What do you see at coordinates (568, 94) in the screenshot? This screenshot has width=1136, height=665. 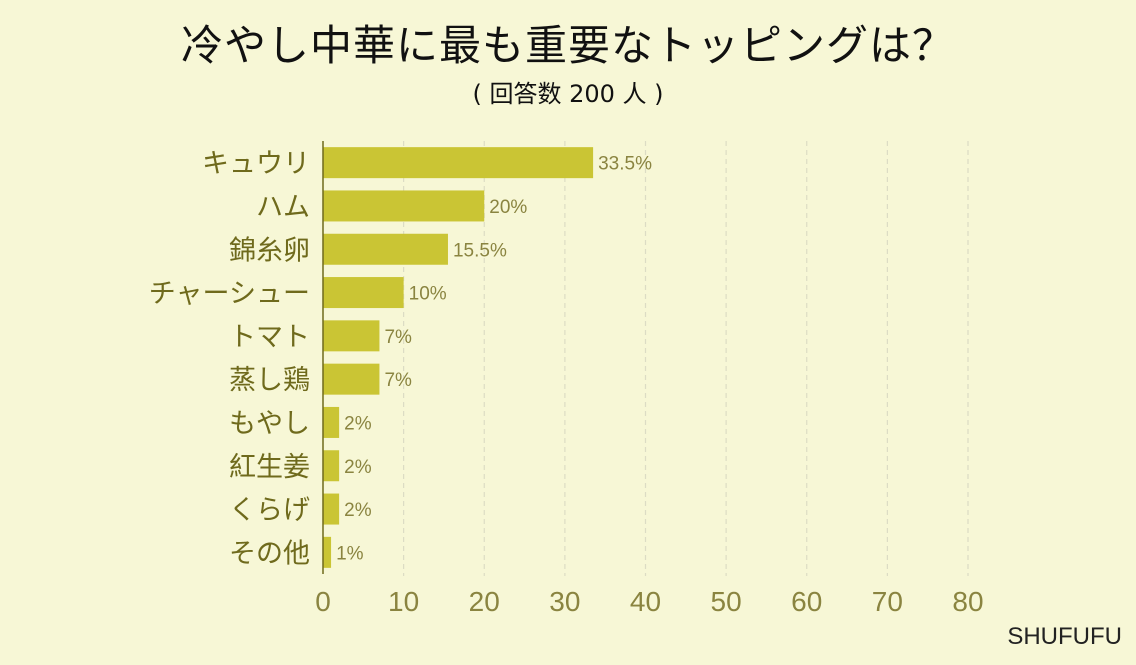 I see `chart-subtitle: ( 回答数 200 人 )` at bounding box center [568, 94].